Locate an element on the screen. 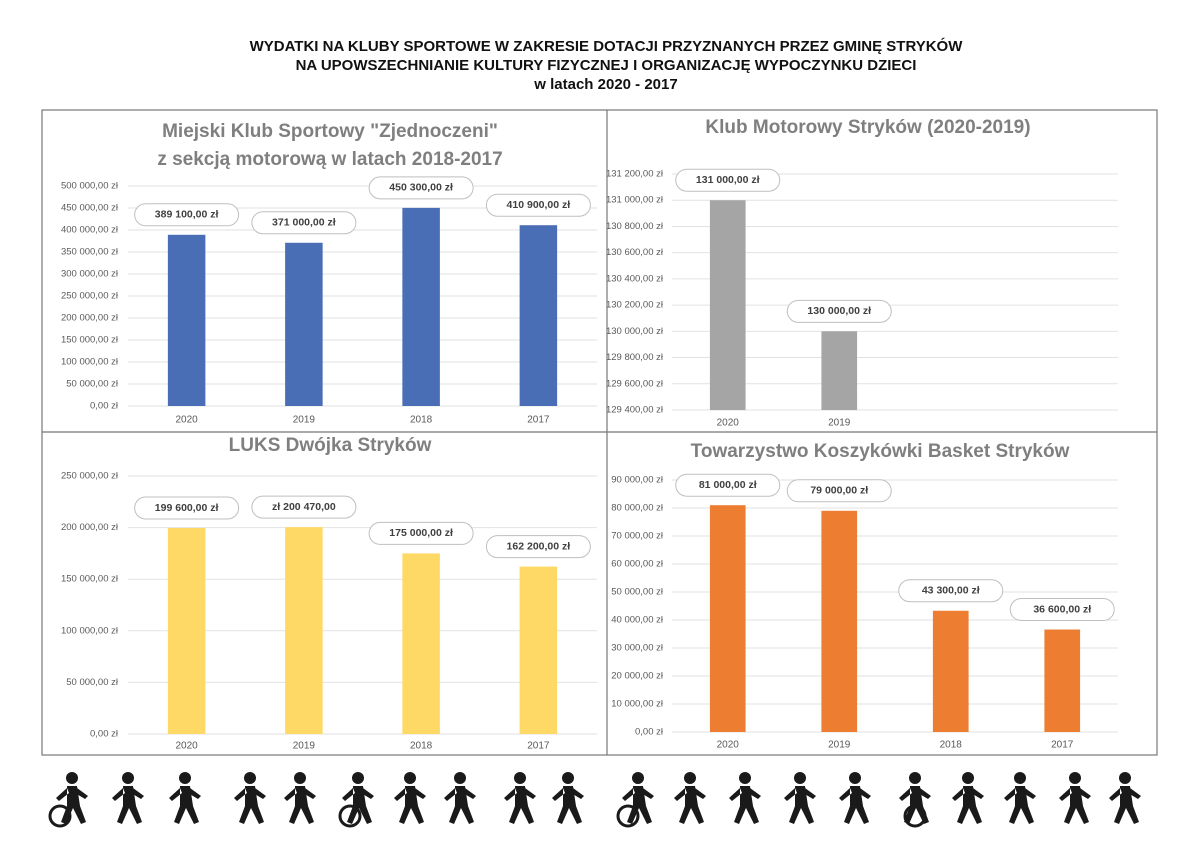 Image resolution: width=1200 pixels, height=849 pixels. data-label: 199 600,00 zł is located at coordinates (187, 508).